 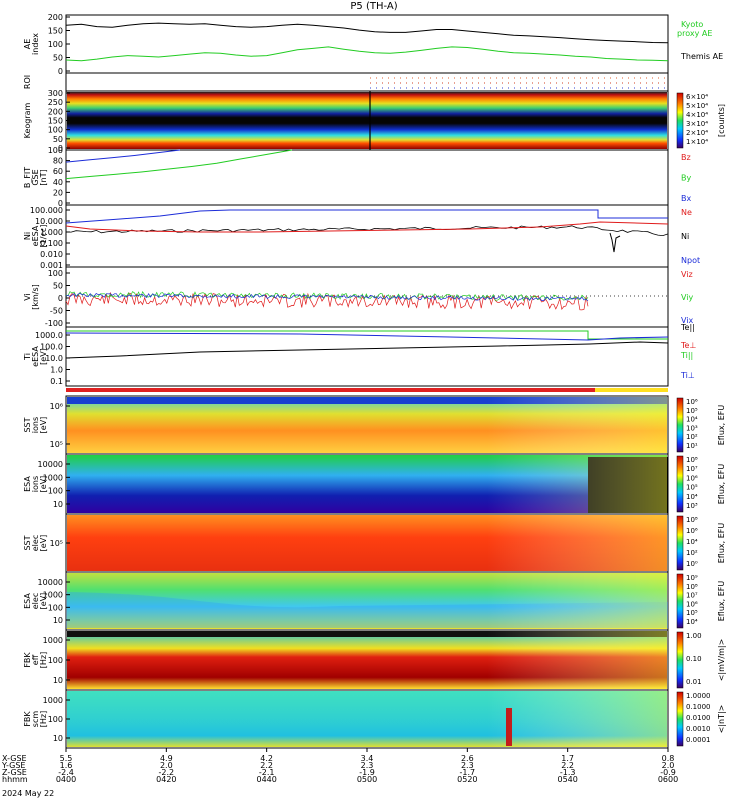 What do you see at coordinates (468, 772) in the screenshot?
I see `x-tick-label: -1.7` at bounding box center [468, 772].